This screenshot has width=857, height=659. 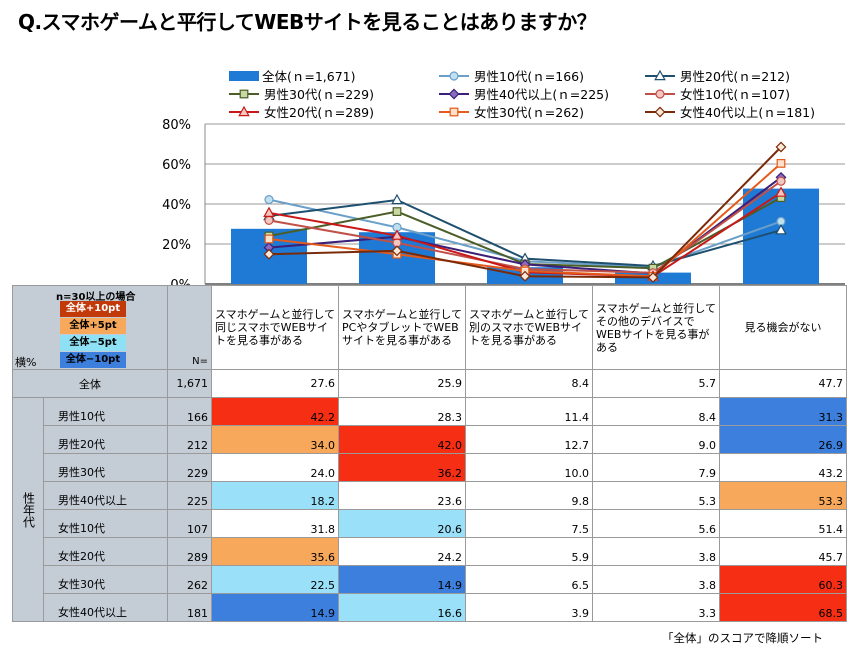 I want to click on row-label: 男性10代, so click(x=105, y=411).